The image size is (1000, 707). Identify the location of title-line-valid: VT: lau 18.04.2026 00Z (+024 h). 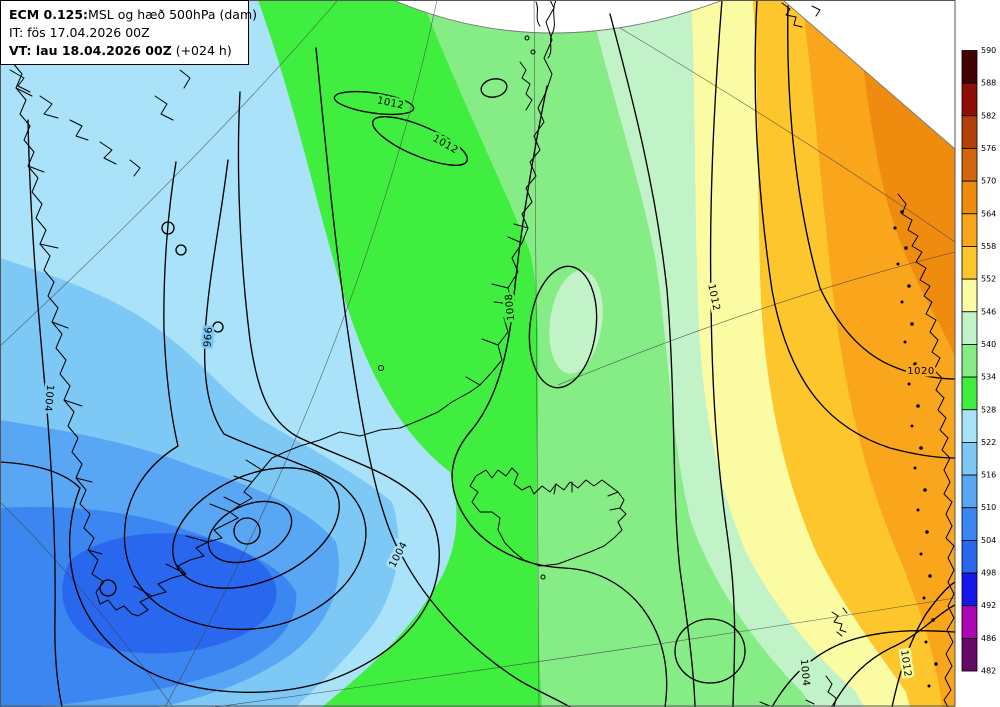
(125, 51).